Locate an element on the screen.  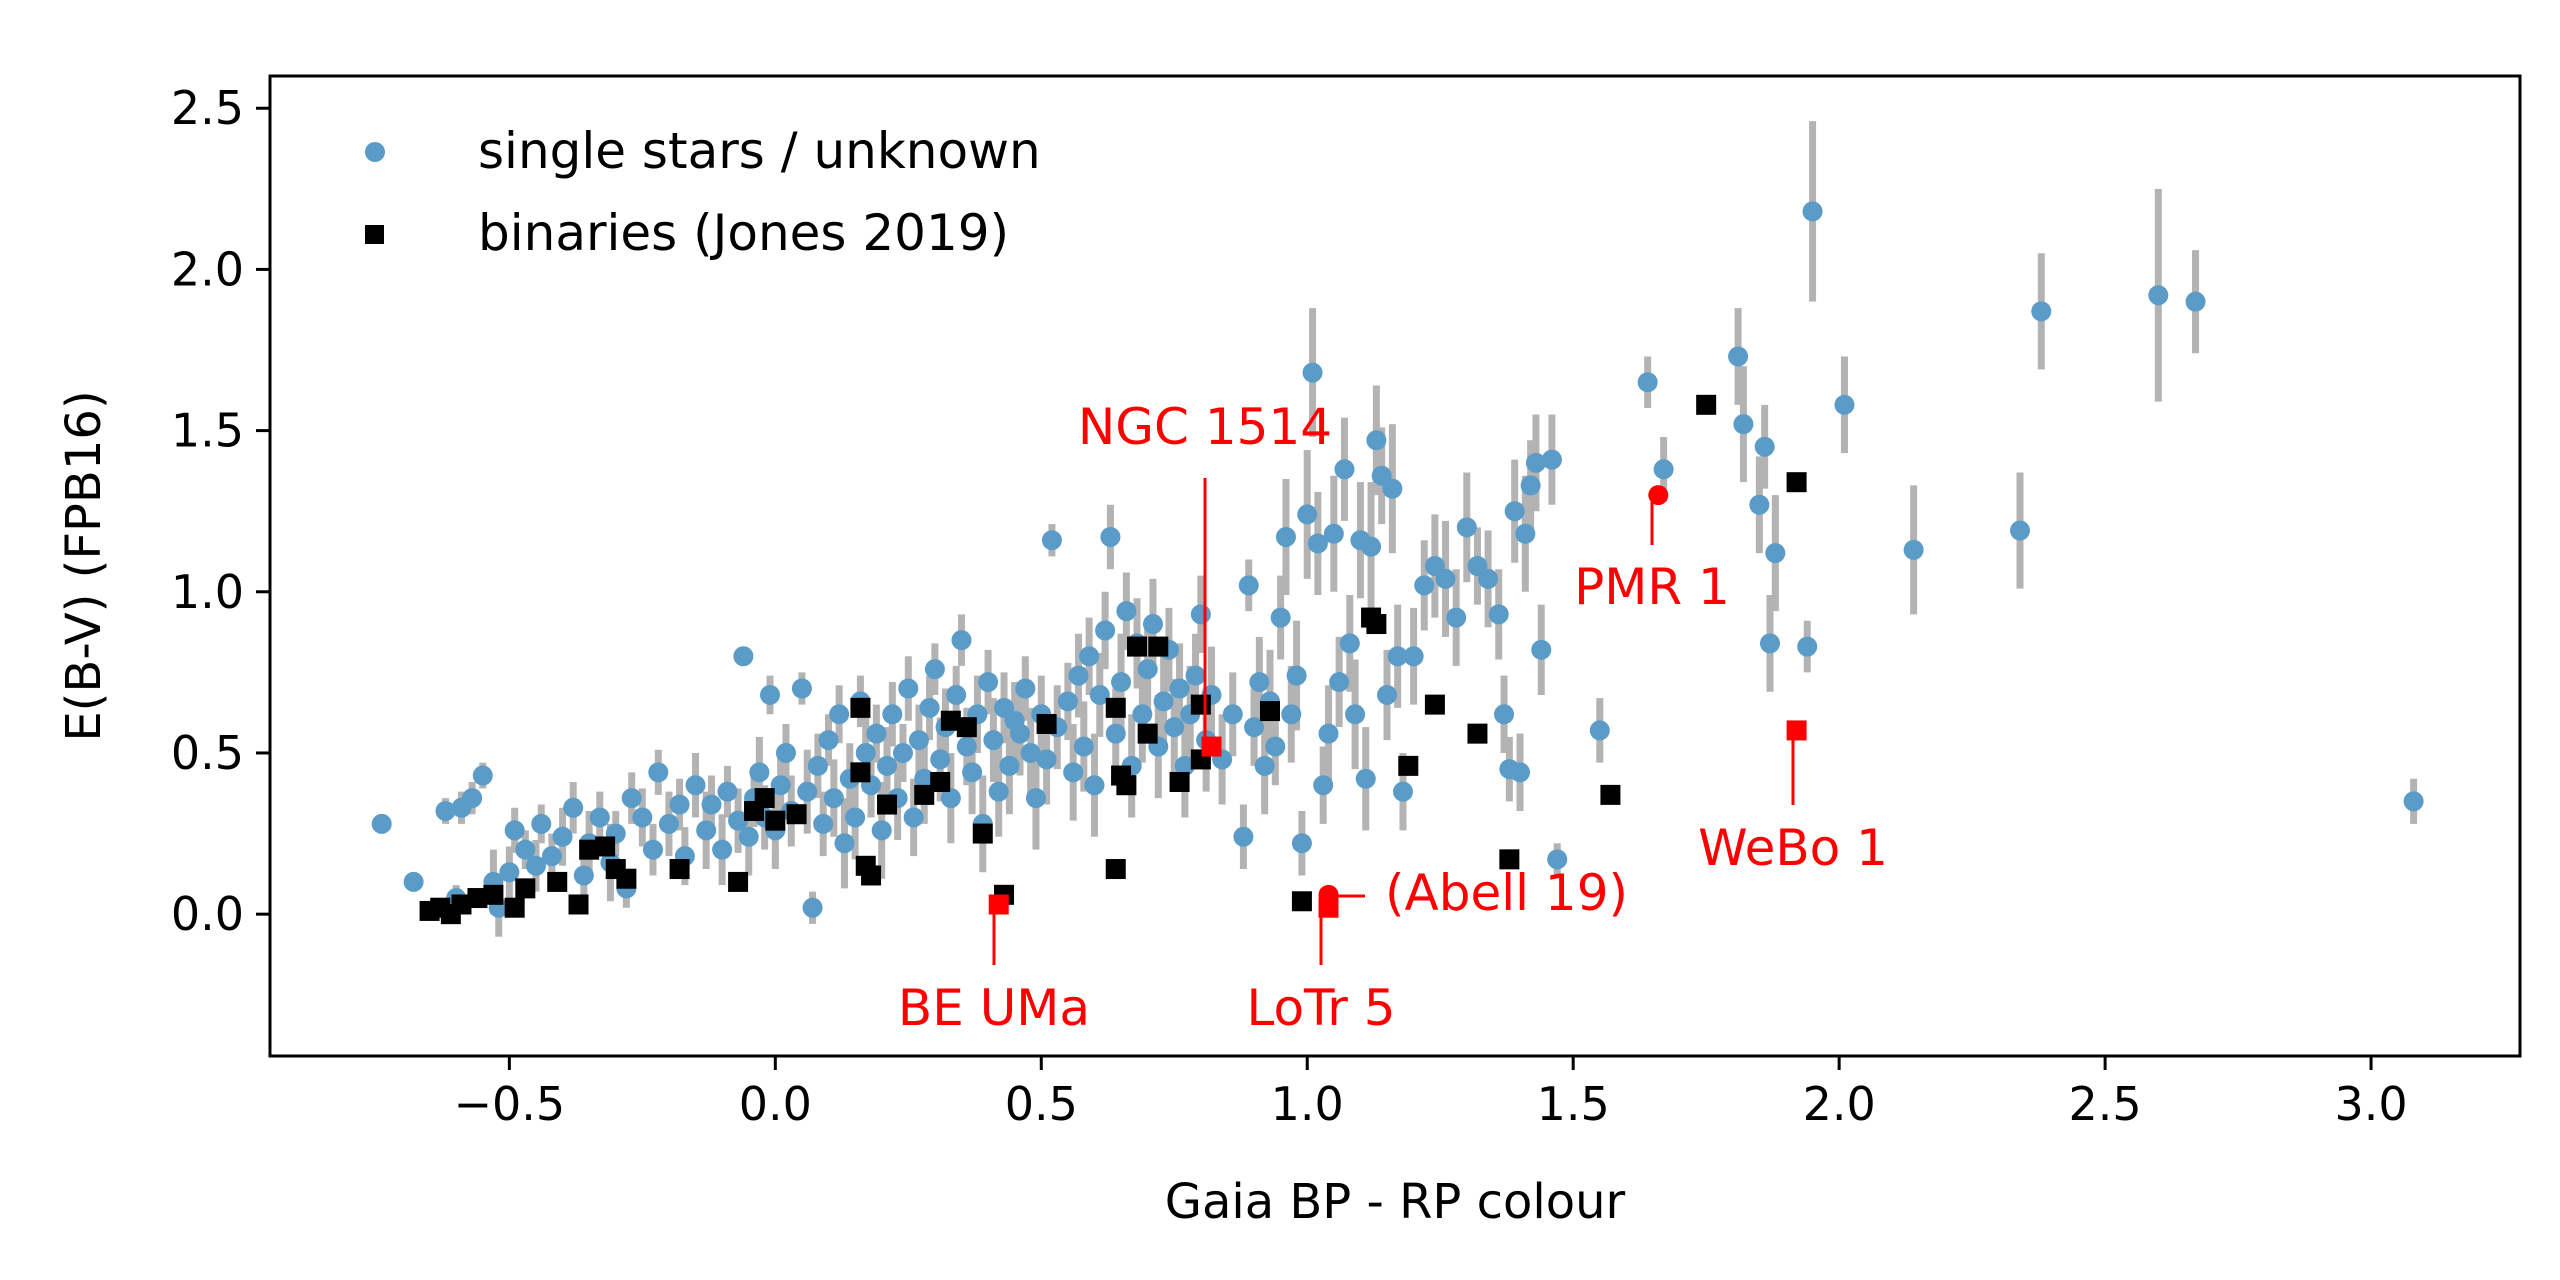
x-tick-label: 0.5 is located at coordinates (1041, 1104).